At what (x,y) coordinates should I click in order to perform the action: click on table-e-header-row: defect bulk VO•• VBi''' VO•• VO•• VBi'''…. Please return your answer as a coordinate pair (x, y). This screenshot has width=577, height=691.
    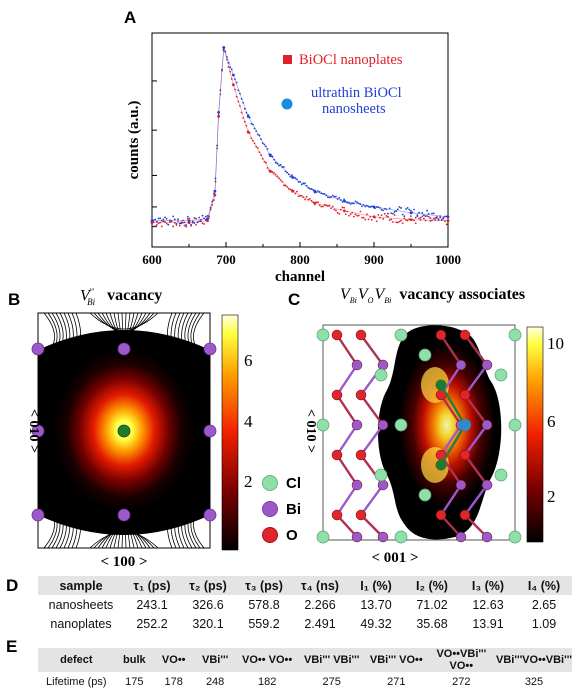
    Looking at the image, I should click on (305, 660).